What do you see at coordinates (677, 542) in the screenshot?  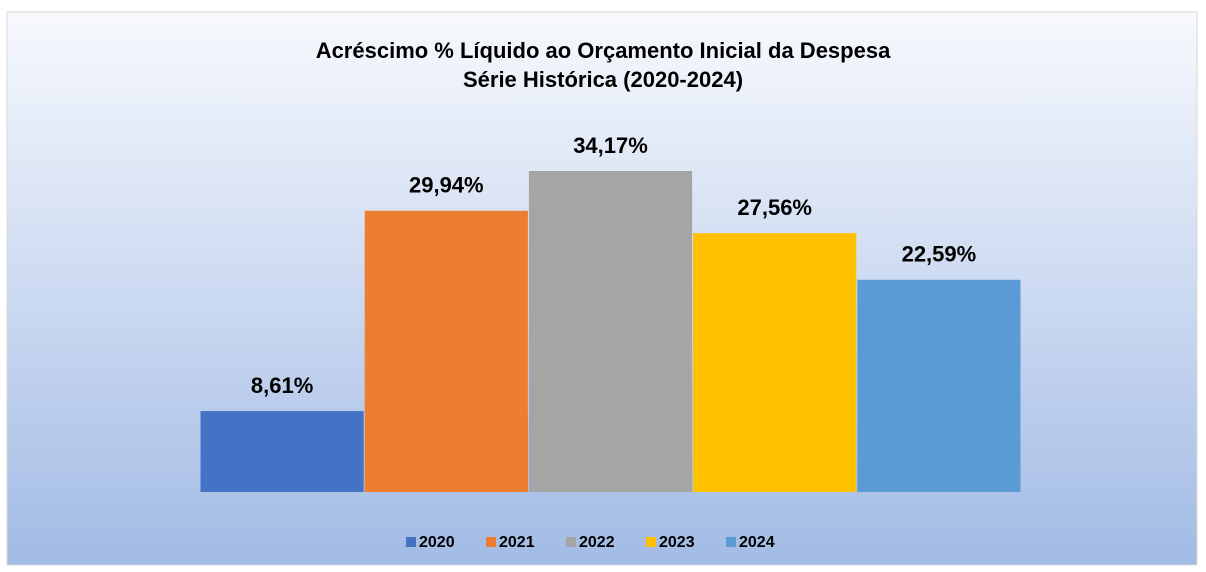 I see `legend-label: 2023` at bounding box center [677, 542].